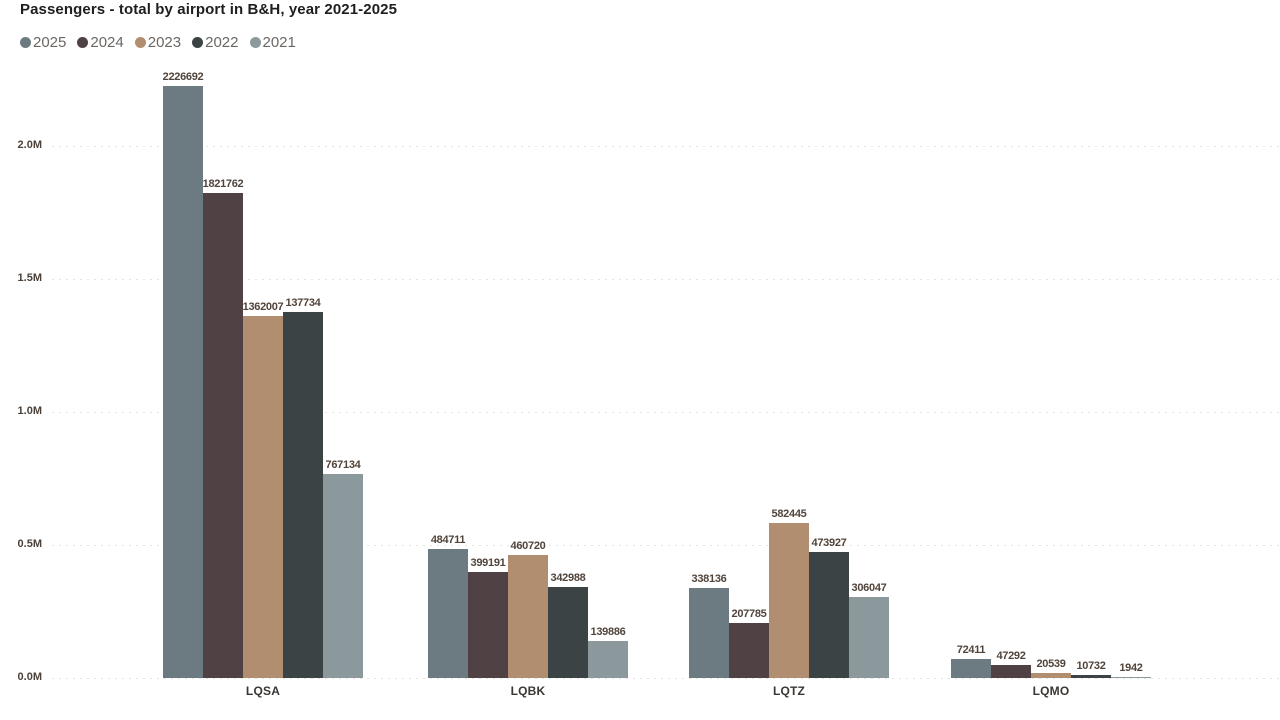  What do you see at coordinates (1091, 666) in the screenshot?
I see `bar-value-label: 10732` at bounding box center [1091, 666].